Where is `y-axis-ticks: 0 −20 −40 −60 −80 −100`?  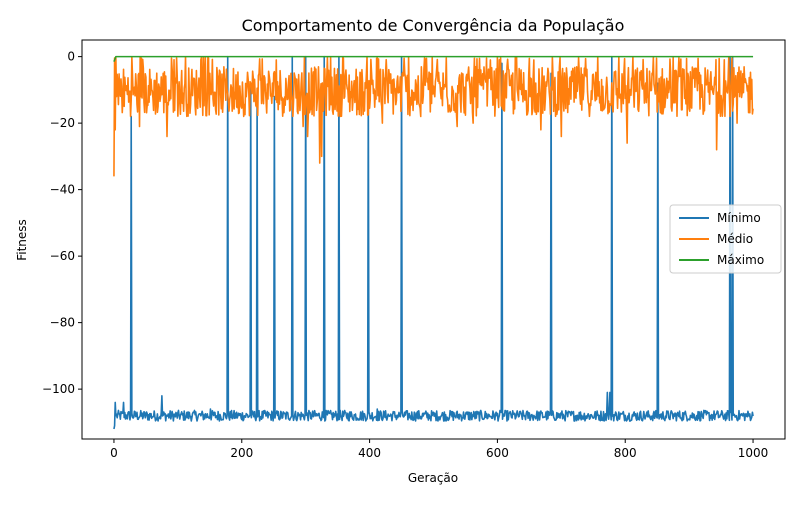 y-axis-ticks: 0 −20 −40 −60 −80 −100 is located at coordinates (62, 223).